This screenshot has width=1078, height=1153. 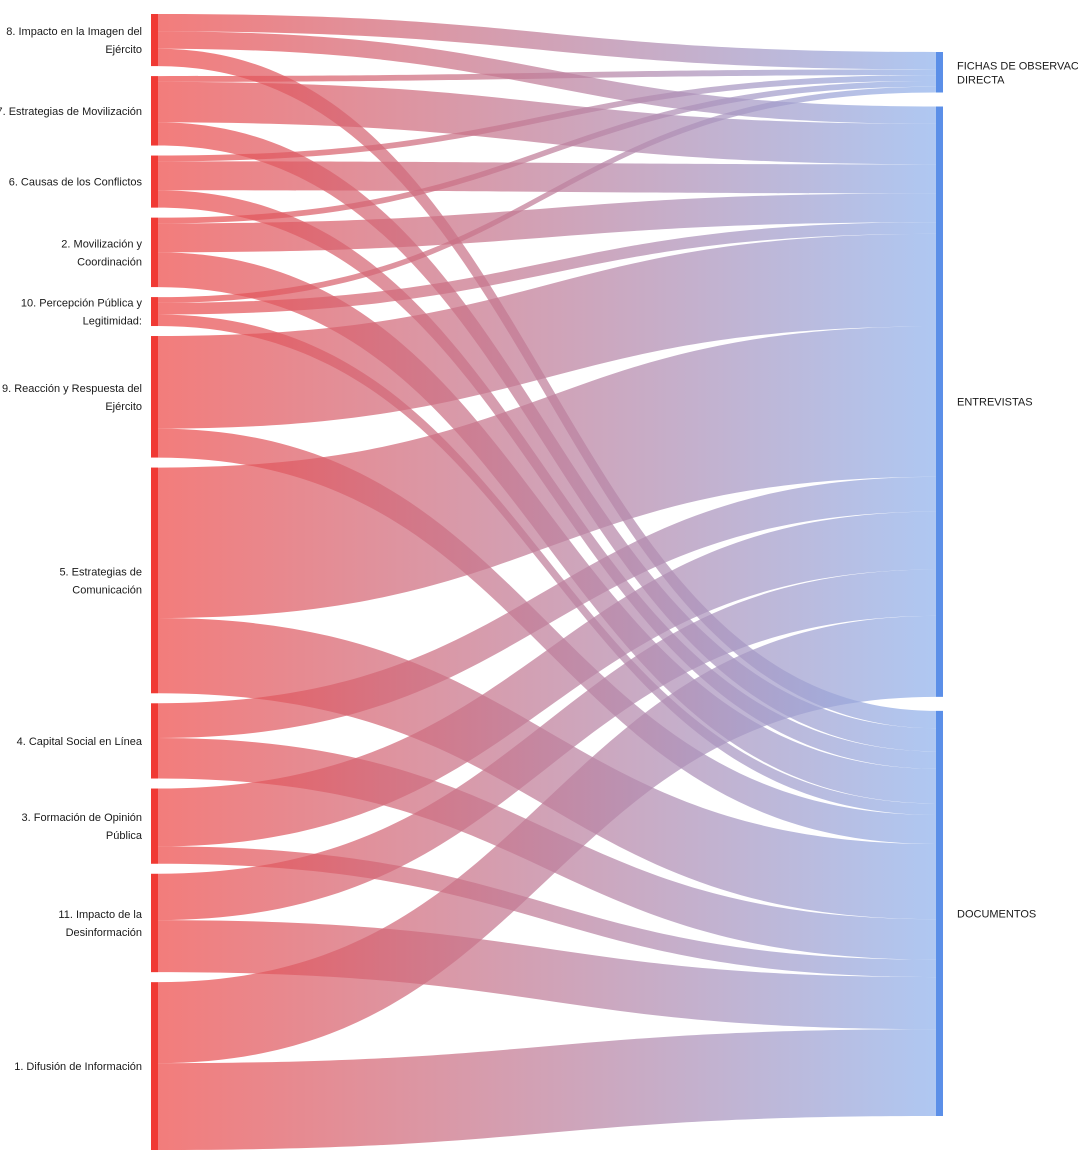 I want to click on link-s7-to-entrevistas, so click(x=547, y=123).